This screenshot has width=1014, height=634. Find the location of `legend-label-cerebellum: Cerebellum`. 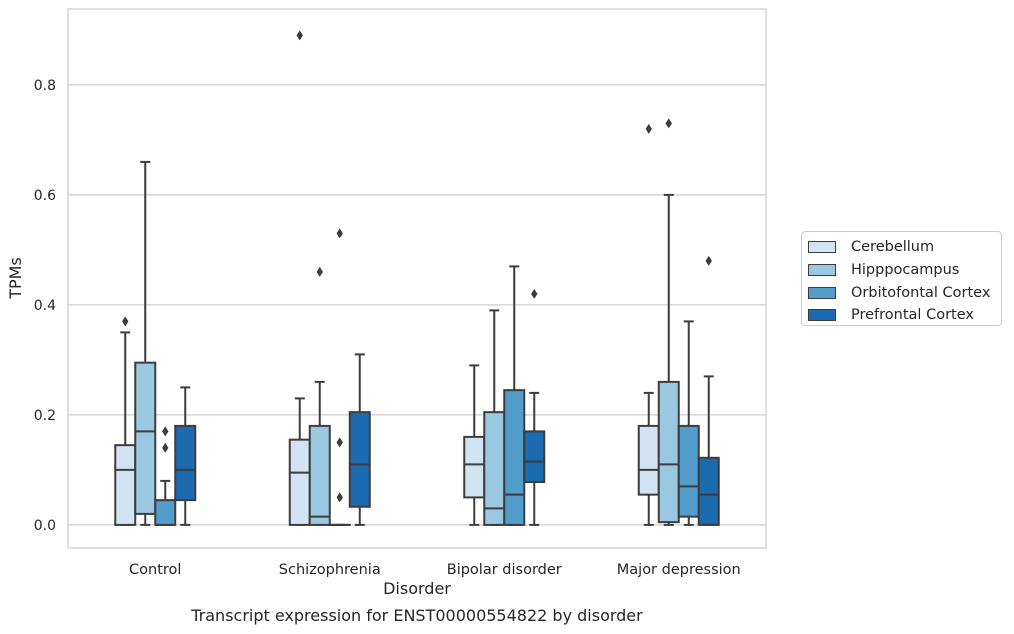

legend-label-cerebellum: Cerebellum is located at coordinates (893, 247).